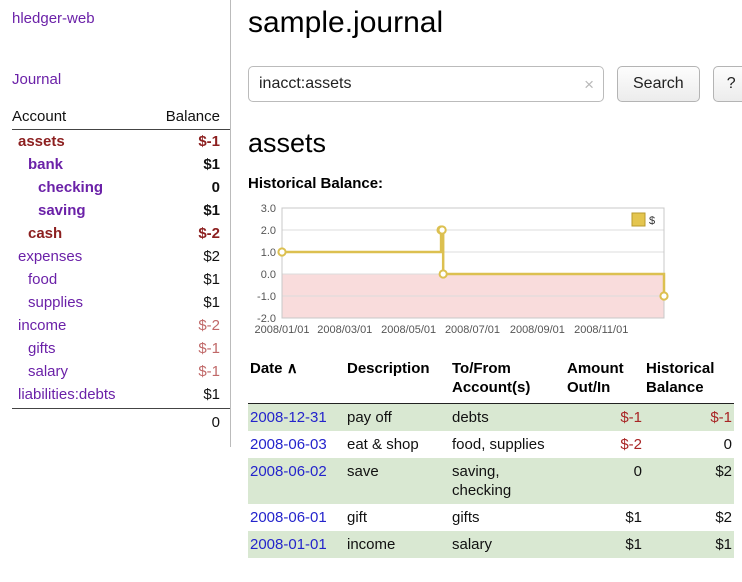 The width and height of the screenshot is (742, 582). What do you see at coordinates (121, 325) in the screenshot?
I see `account-row: income $-2` at bounding box center [121, 325].